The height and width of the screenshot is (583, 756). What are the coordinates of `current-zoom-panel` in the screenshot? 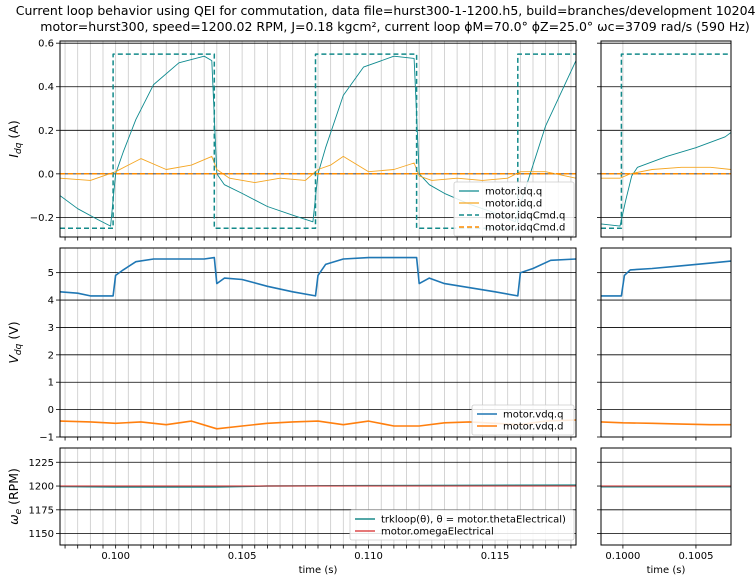 It's located at (664, 140).